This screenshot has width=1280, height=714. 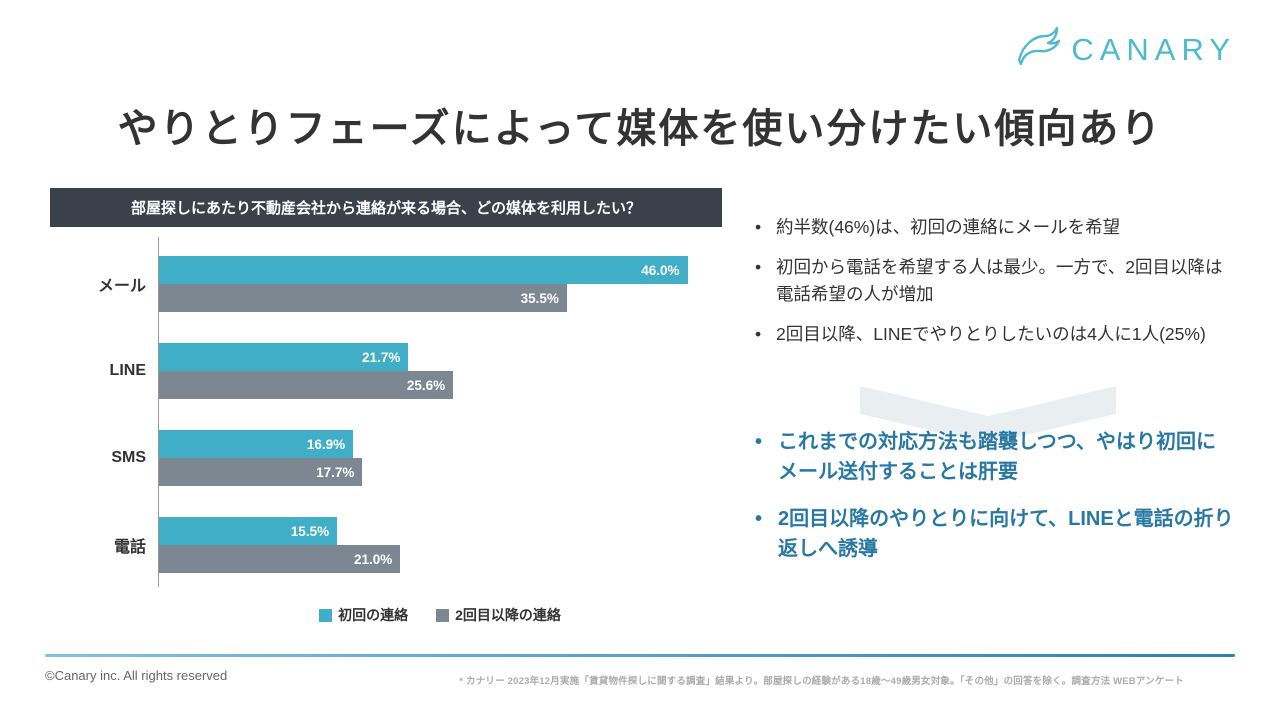 I want to click on observation-item: 約半数(46%)は、初回の連絡にメールを希望, so click(x=993, y=227).